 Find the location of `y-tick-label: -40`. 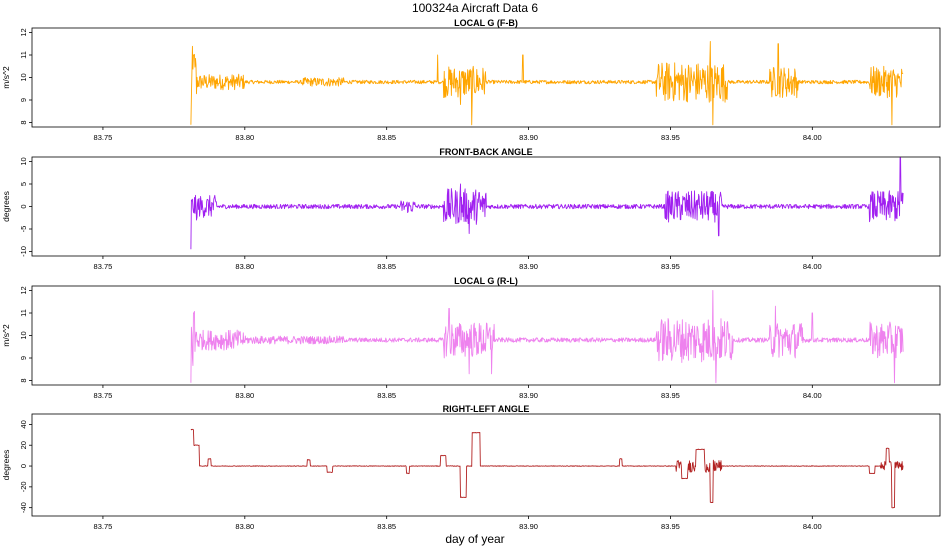

y-tick-label: -40 is located at coordinates (23, 507).